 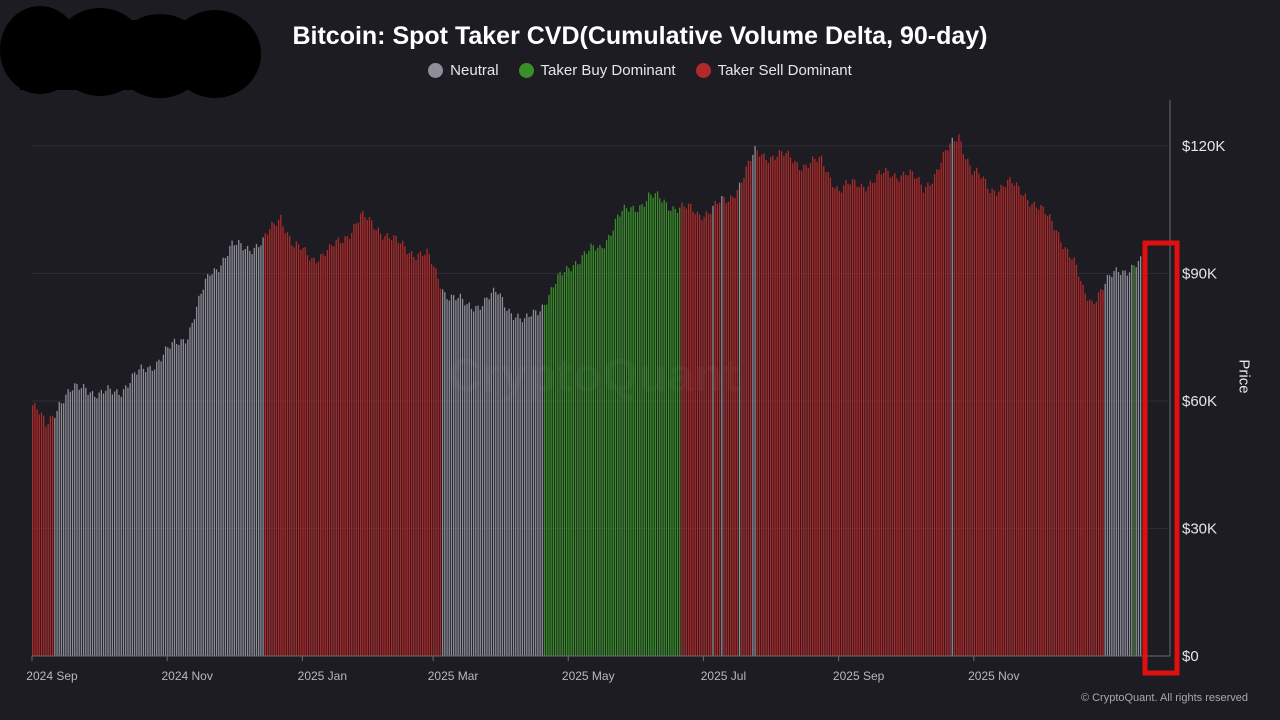 I want to click on legend-item-buy: Taker Buy Dominant, so click(x=597, y=70).